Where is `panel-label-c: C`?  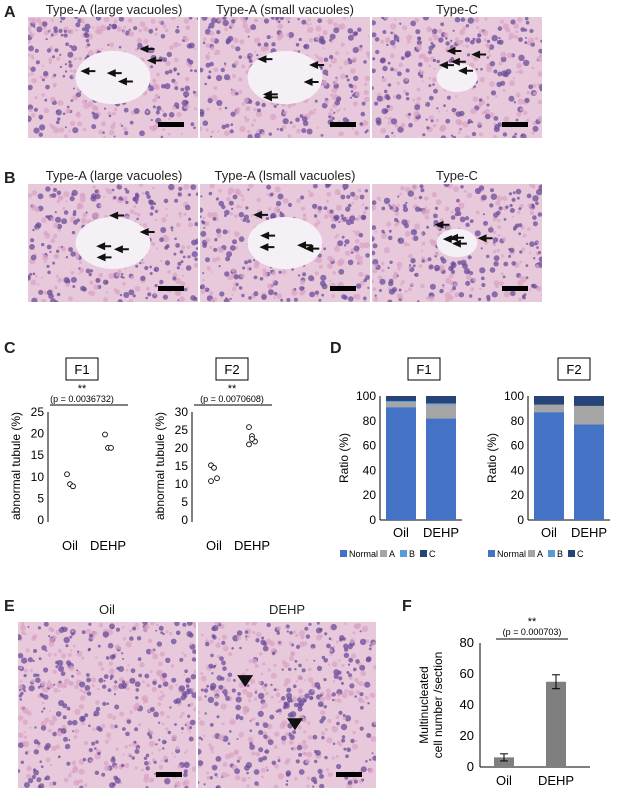
panel-label-c: C is located at coordinates (10, 348).